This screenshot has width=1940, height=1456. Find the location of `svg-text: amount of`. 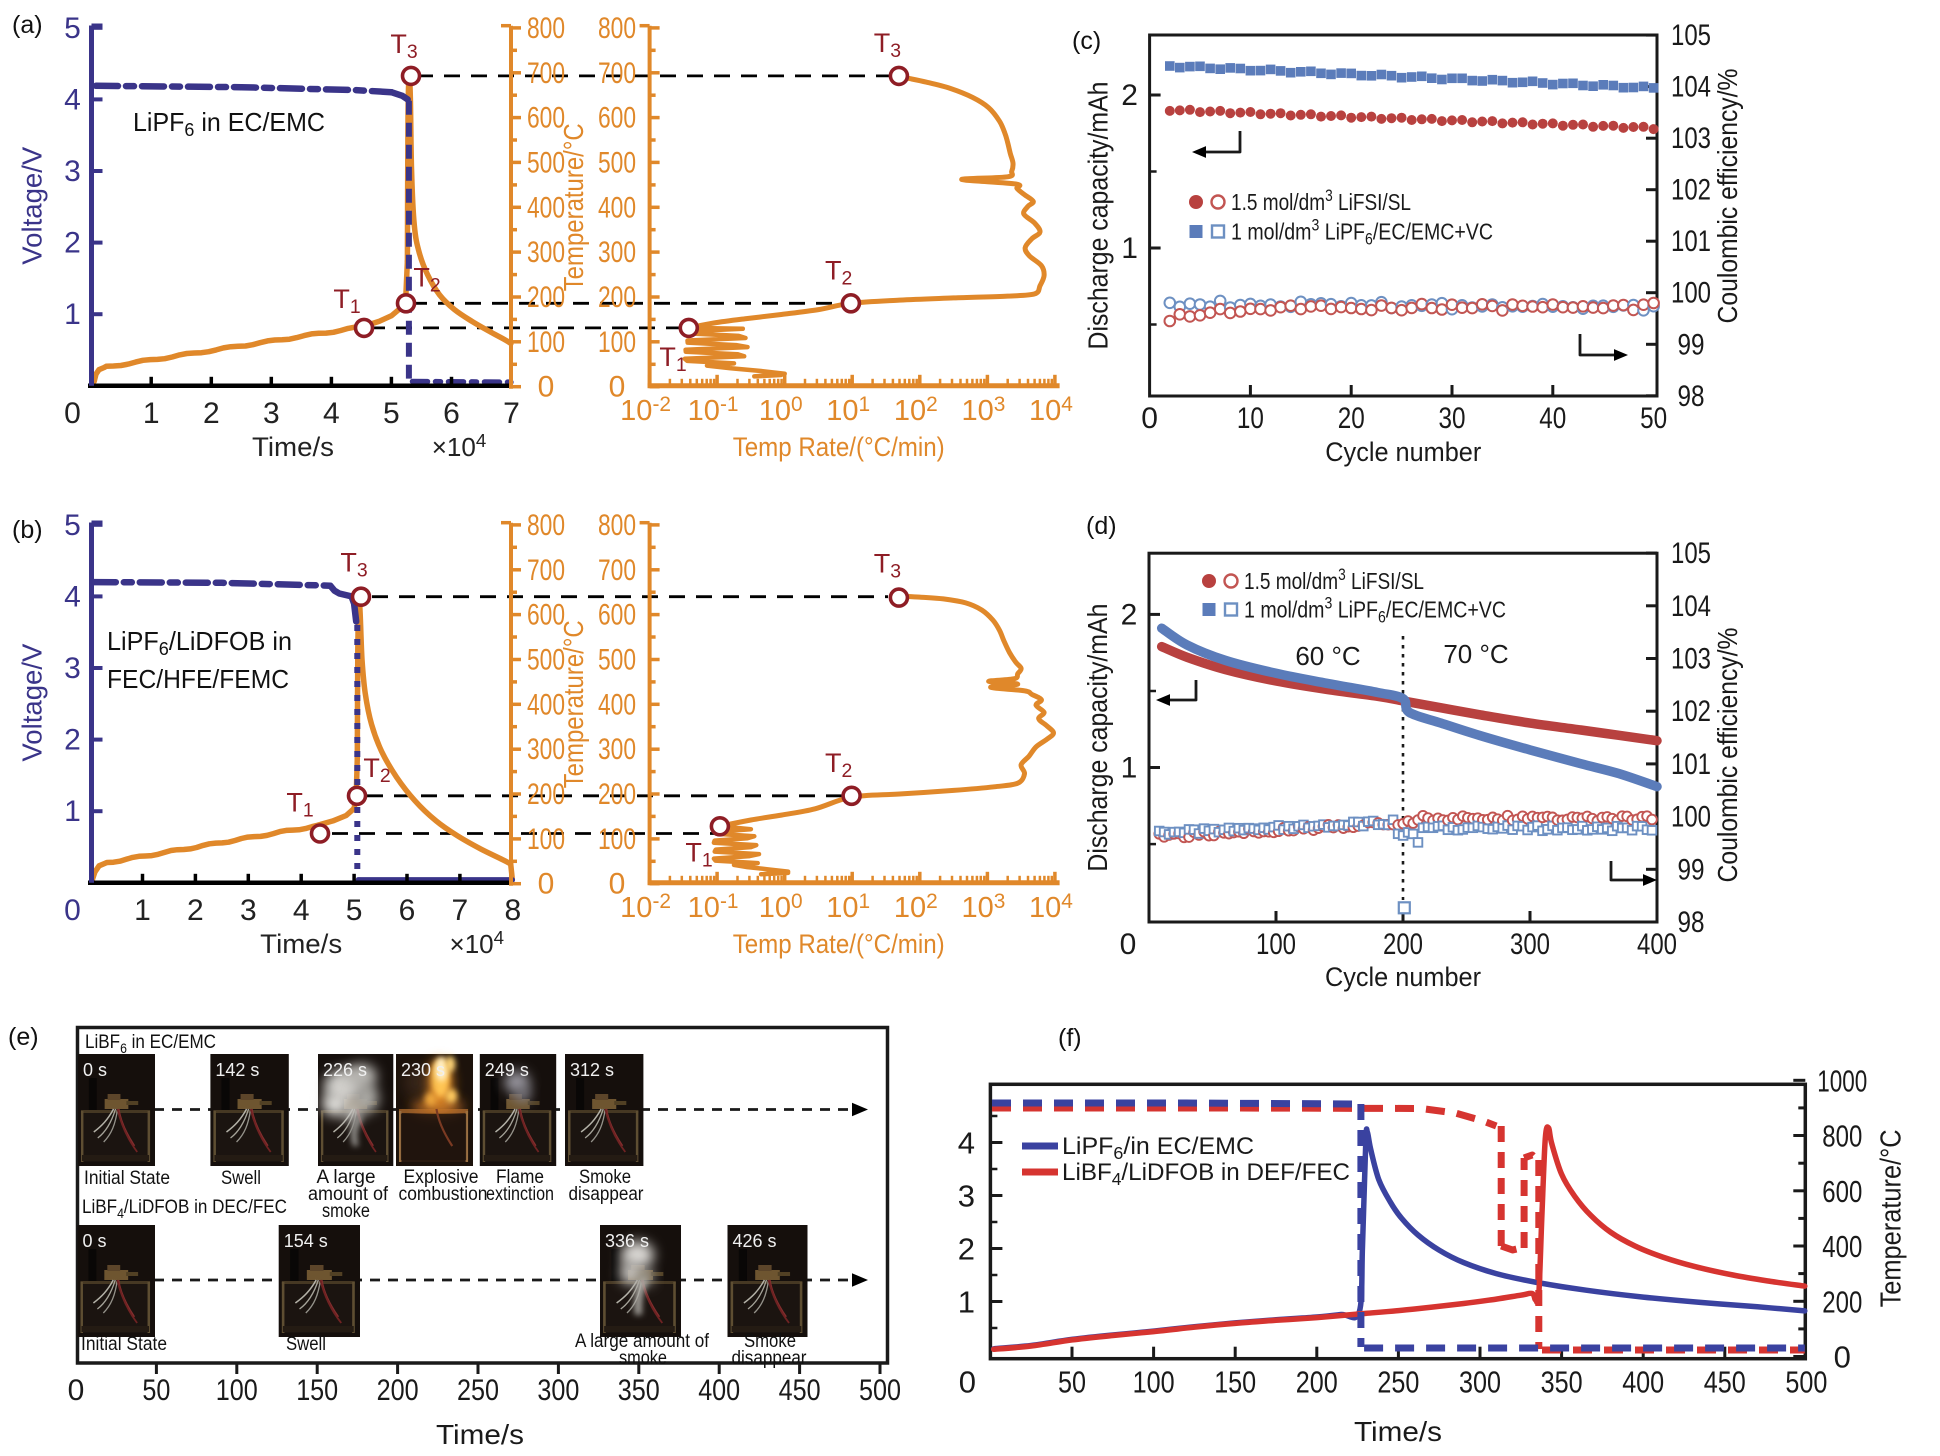

svg-text: amount of is located at coordinates (348, 1194).